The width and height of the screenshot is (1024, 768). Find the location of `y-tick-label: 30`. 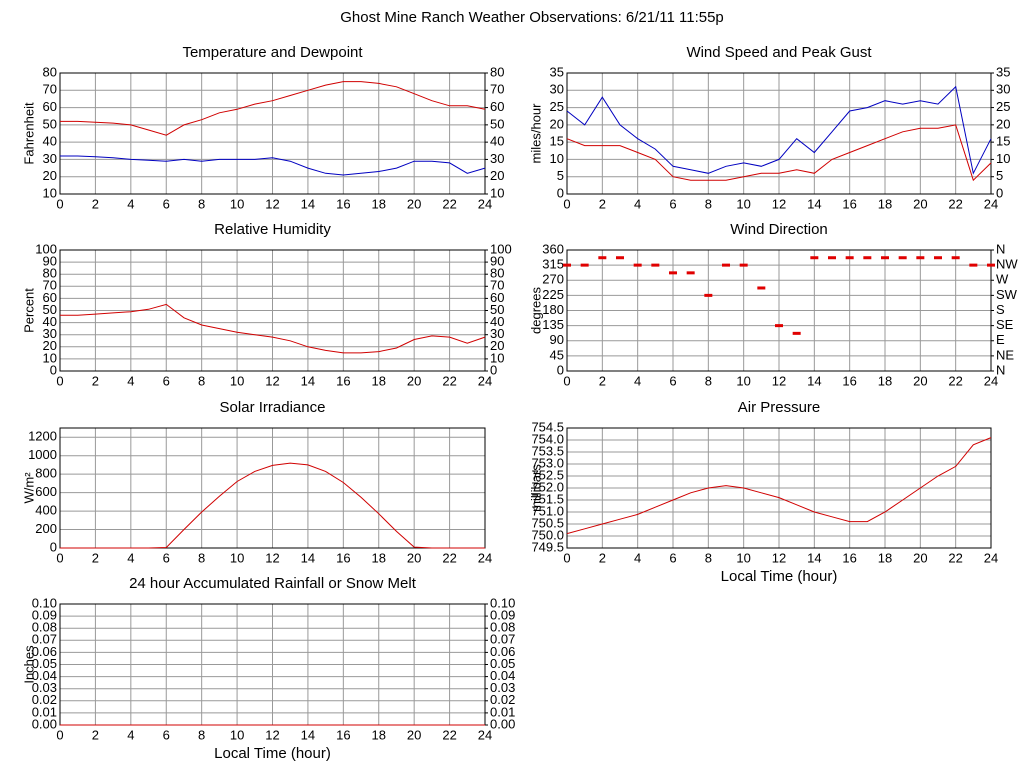

y-tick-label: 30 is located at coordinates (557, 89).